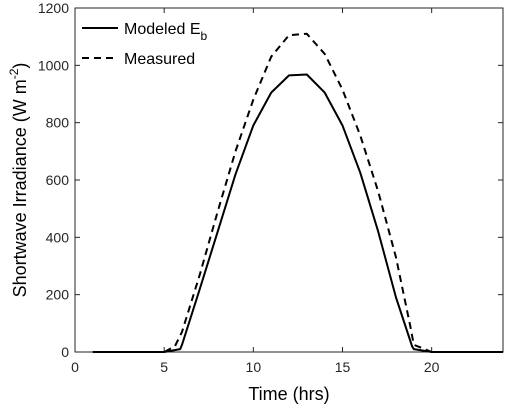 The width and height of the screenshot is (510, 408). What do you see at coordinates (65, 352) in the screenshot?
I see `y-tick-label: 0` at bounding box center [65, 352].